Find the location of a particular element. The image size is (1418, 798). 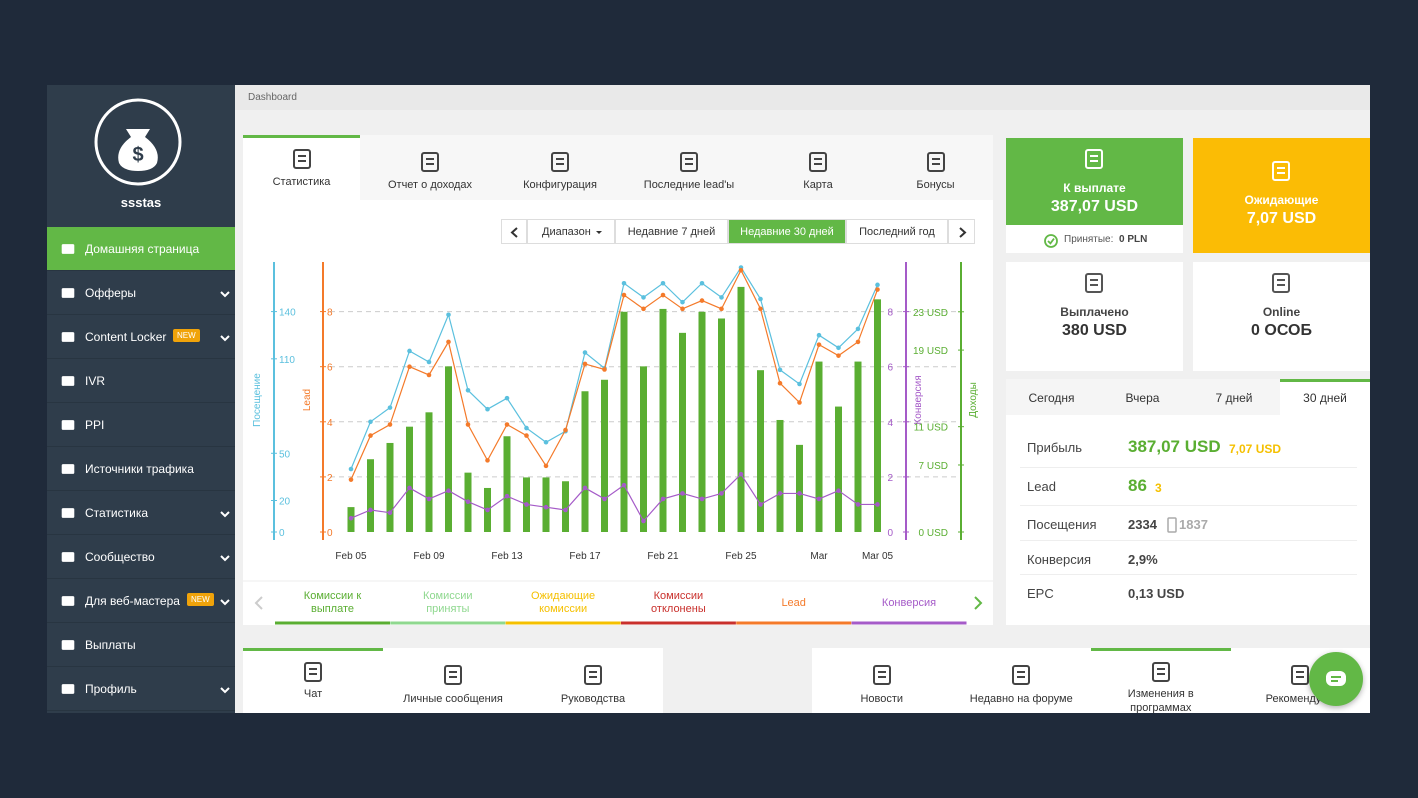

bottom-tab: Чат is located at coordinates (313, 680).